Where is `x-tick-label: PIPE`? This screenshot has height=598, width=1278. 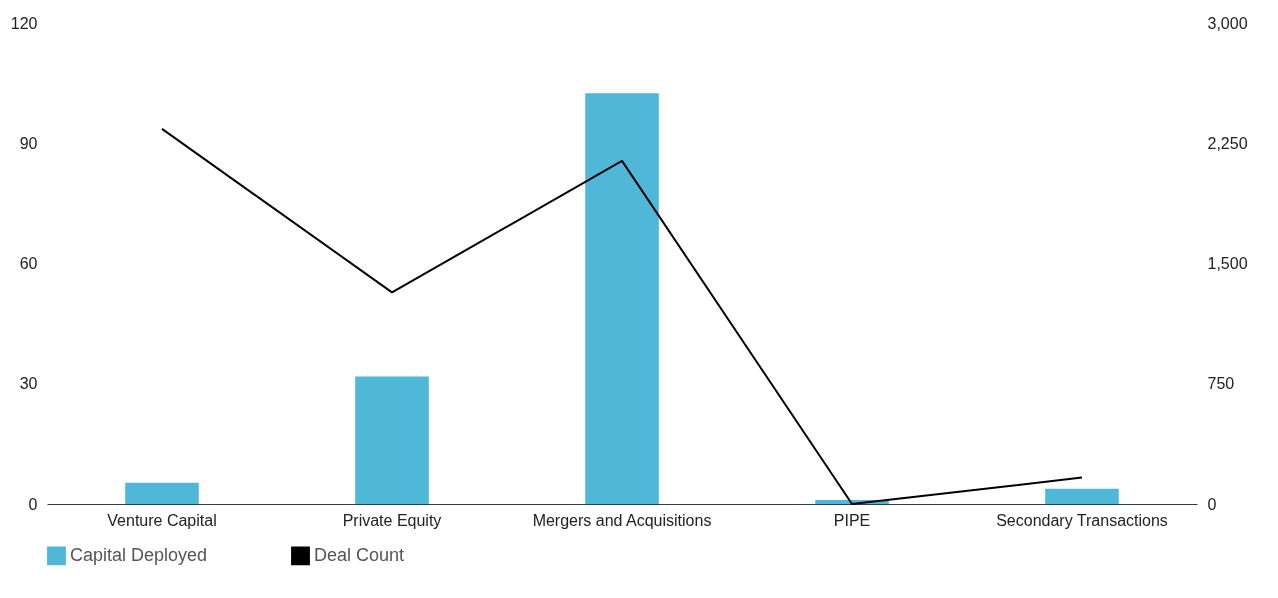
x-tick-label: PIPE is located at coordinates (852, 520).